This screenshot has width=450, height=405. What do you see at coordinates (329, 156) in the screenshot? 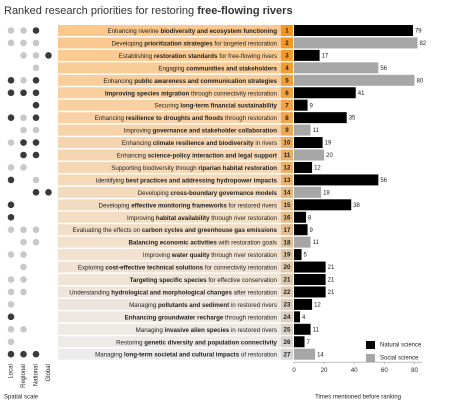
I see `value-label: 20` at bounding box center [329, 156].